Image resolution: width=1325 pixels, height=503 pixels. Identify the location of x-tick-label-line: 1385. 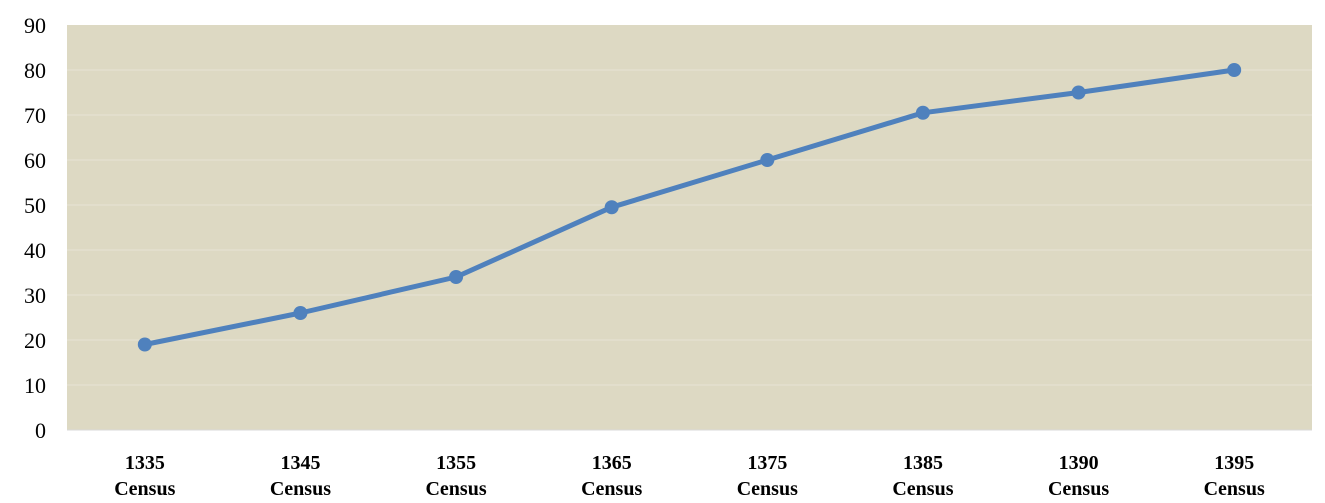
(923, 463).